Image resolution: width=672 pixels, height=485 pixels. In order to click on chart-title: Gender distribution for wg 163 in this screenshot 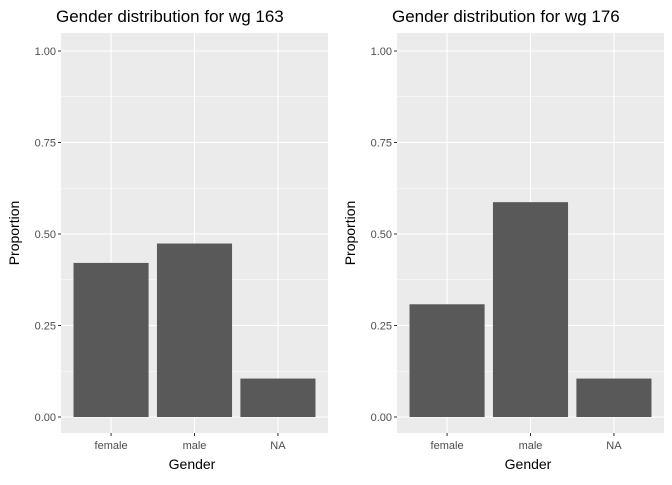, I will do `click(170, 16)`.